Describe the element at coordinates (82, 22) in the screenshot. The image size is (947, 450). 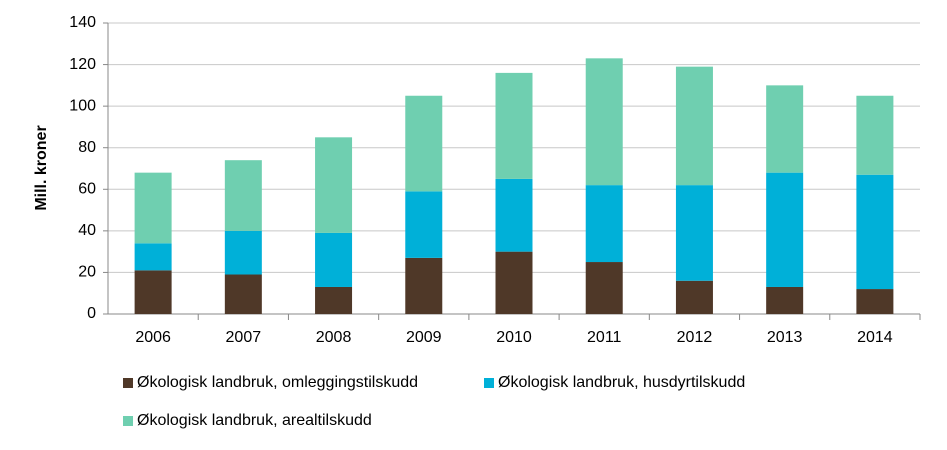
I see `y-tick-label: 140` at that location.